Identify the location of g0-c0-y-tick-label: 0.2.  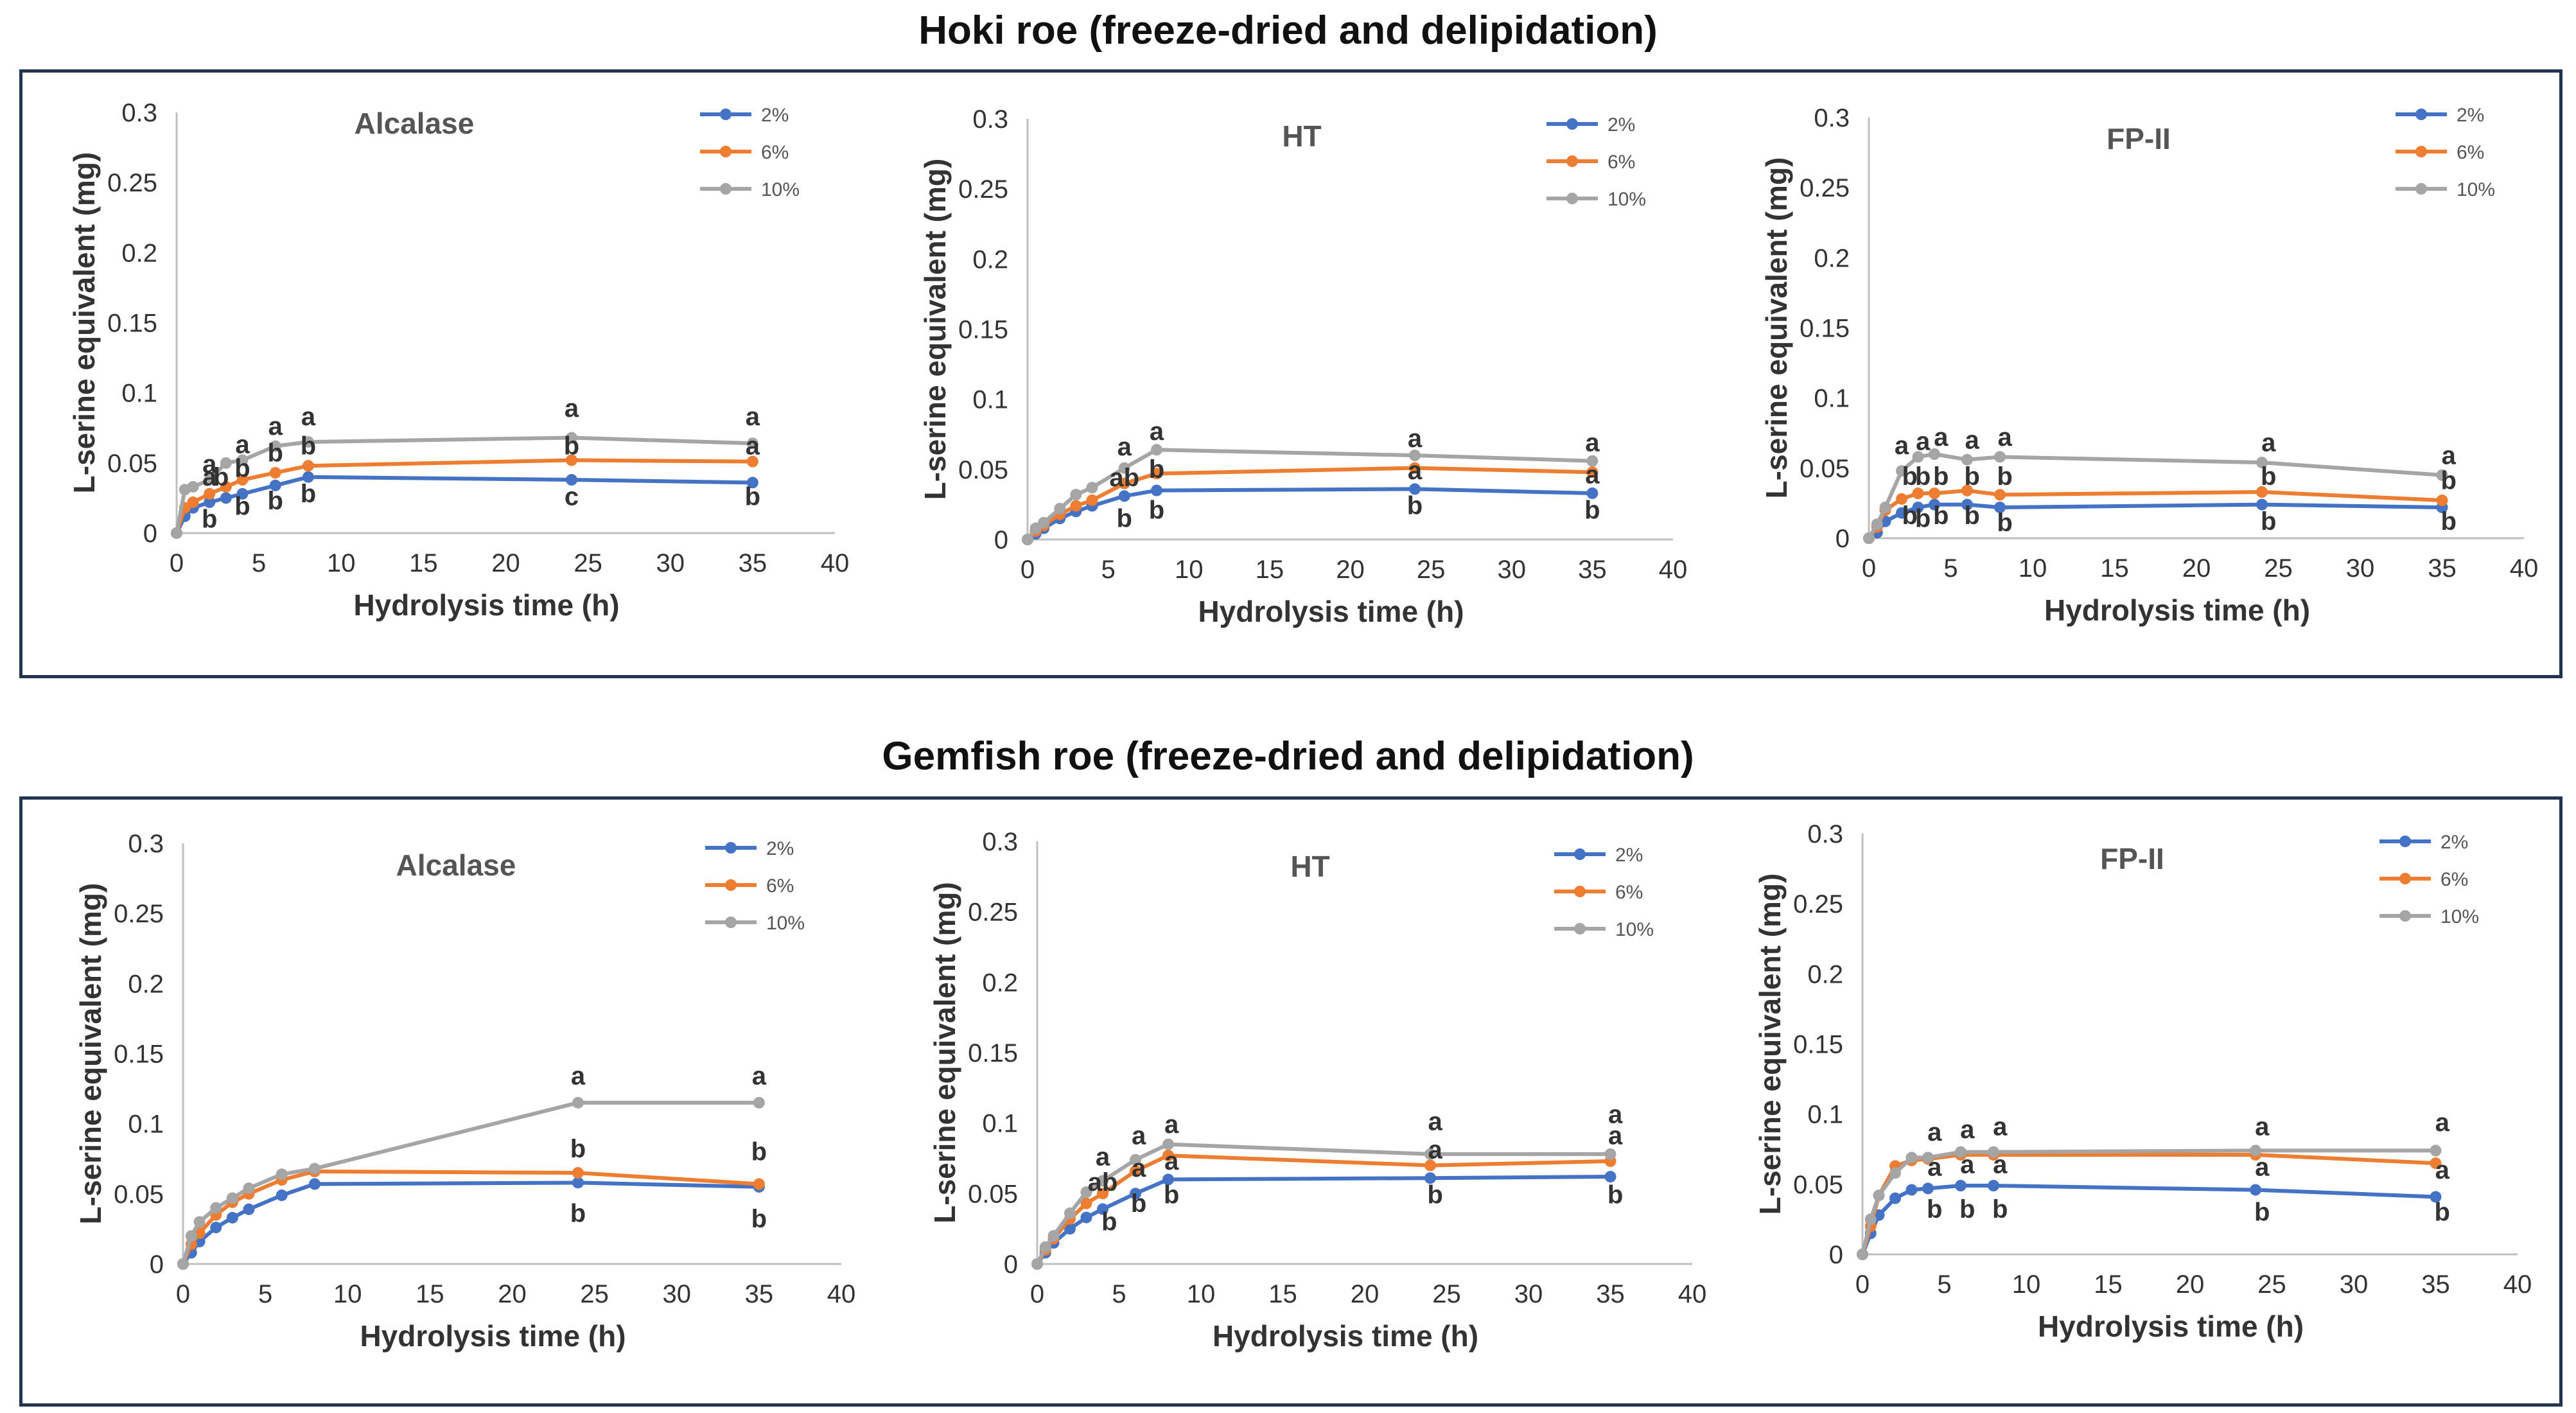
(139, 253).